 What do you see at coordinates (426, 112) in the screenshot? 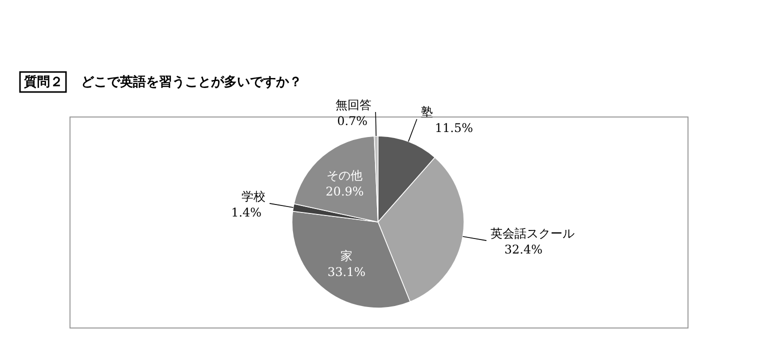
I see `slice-label: 塾` at bounding box center [426, 112].